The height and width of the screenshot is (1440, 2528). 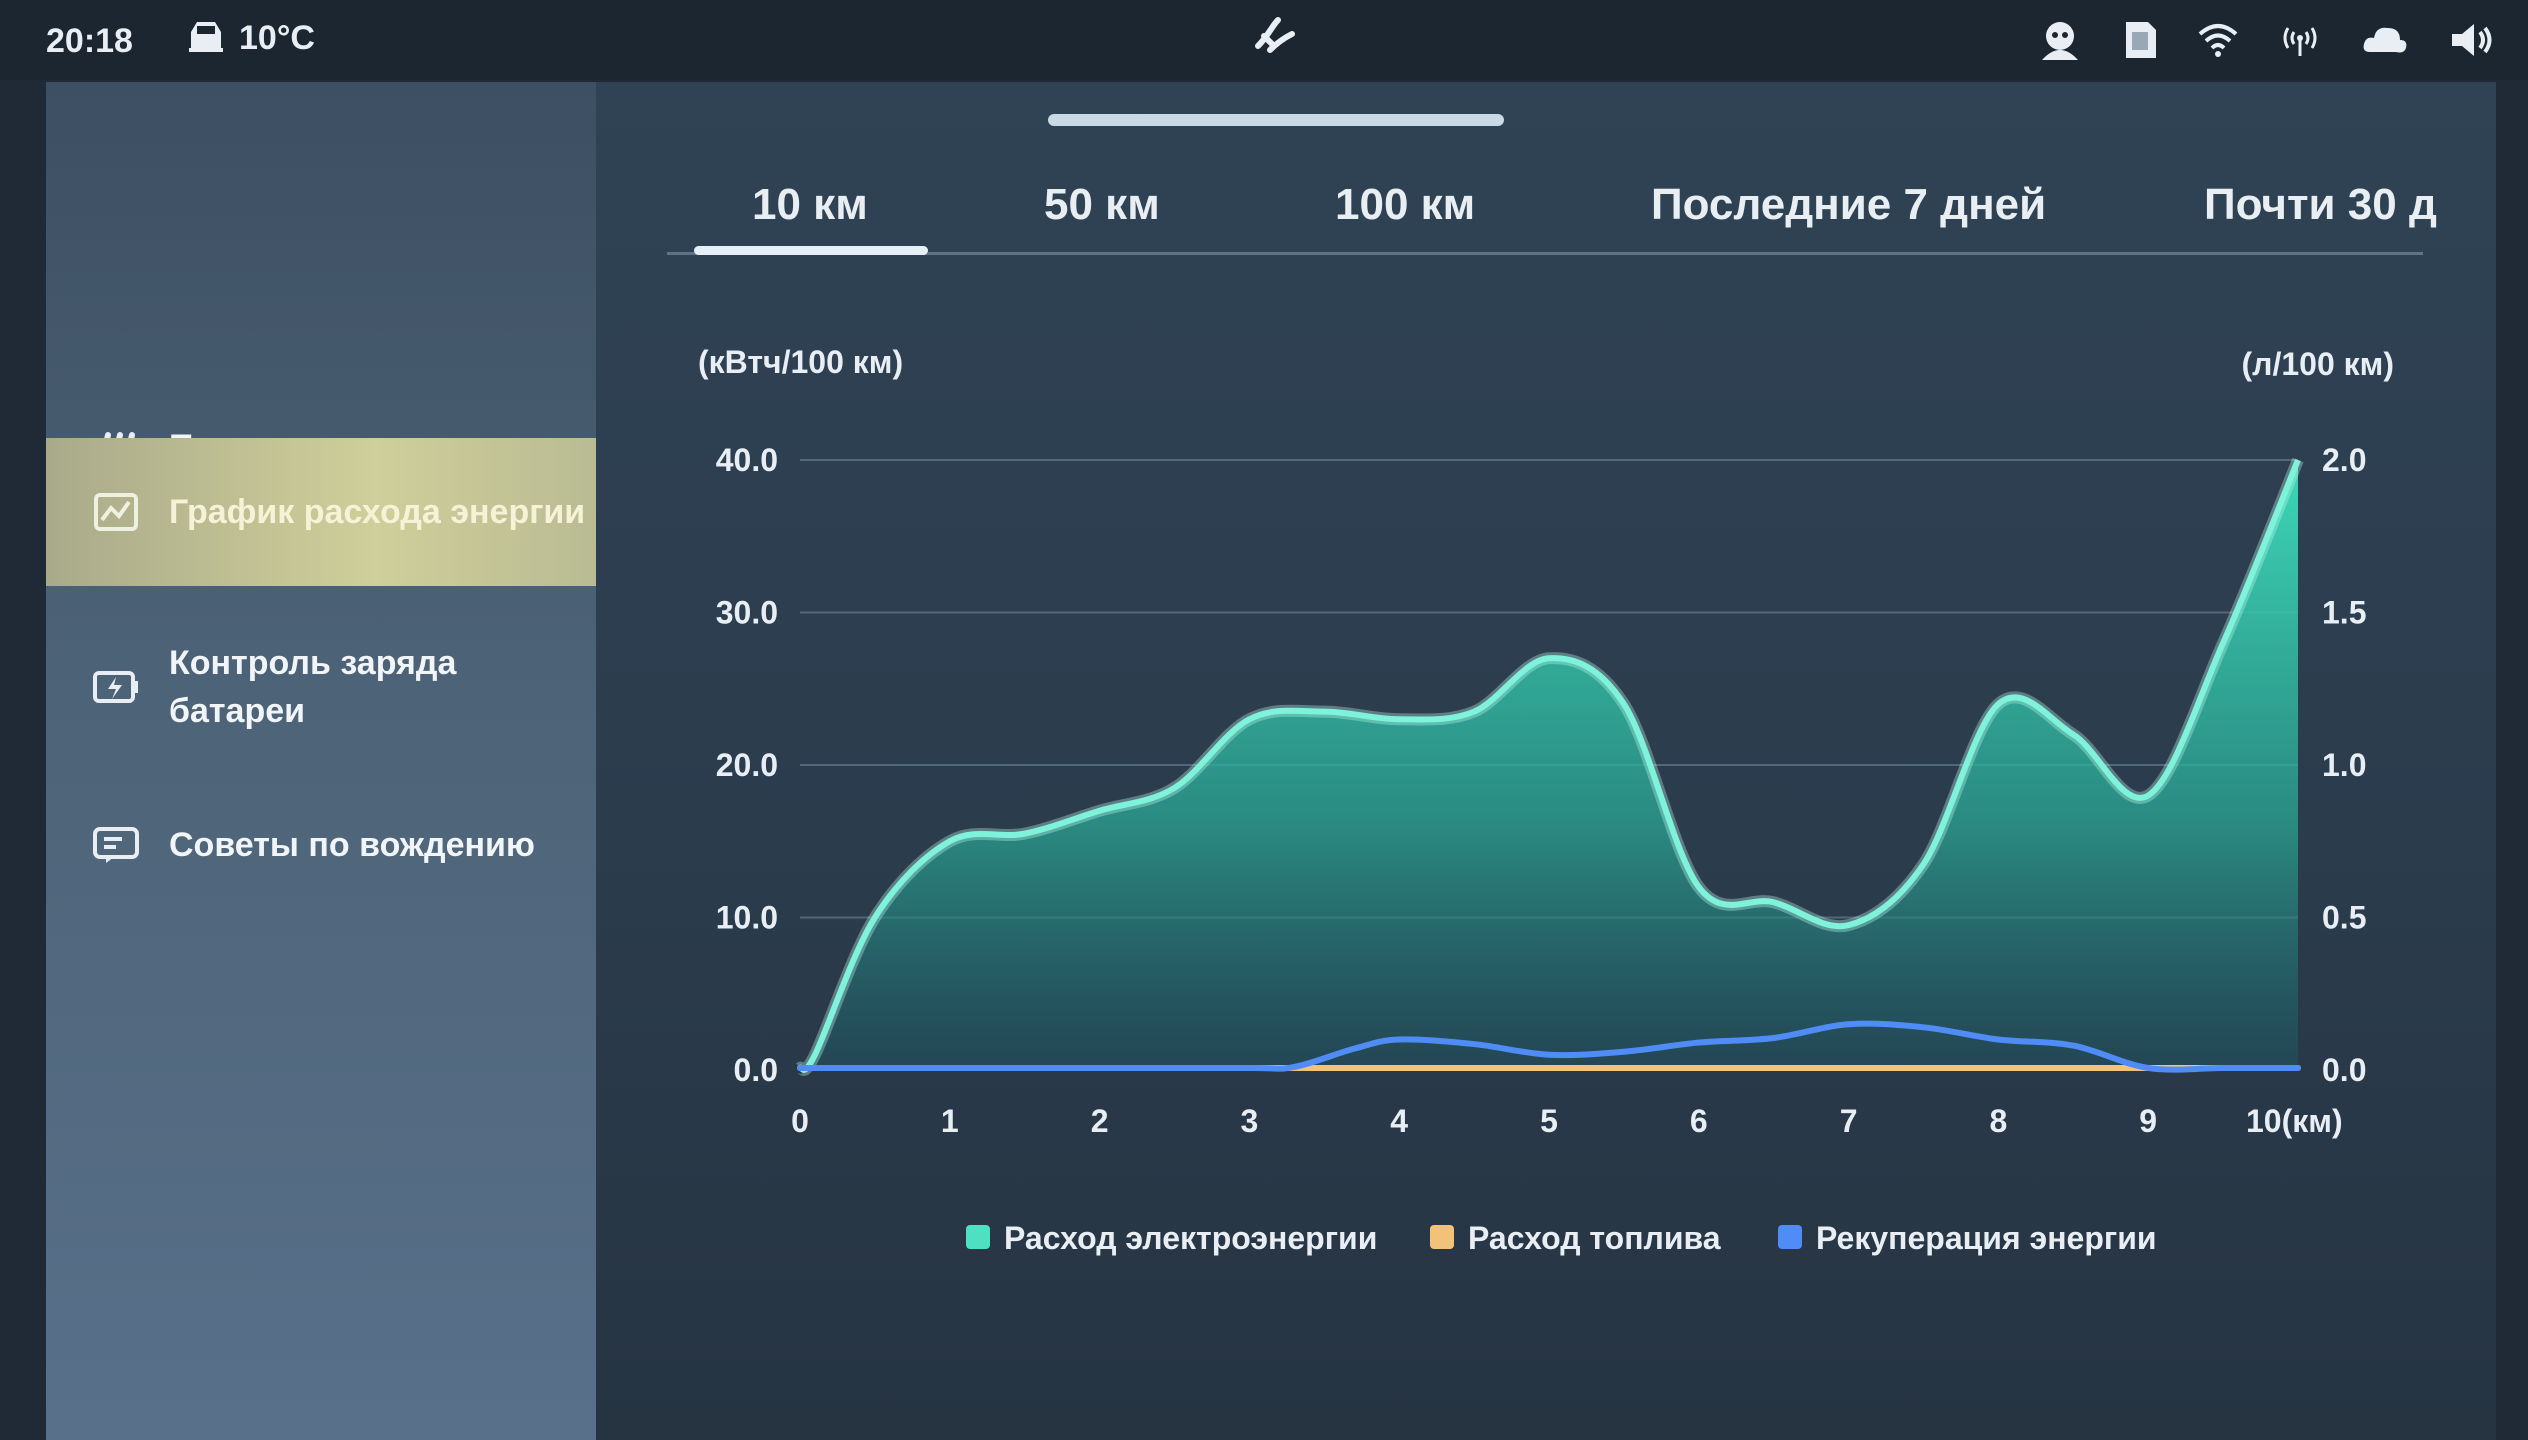 I want to click on legend-swatch-series-electric, so click(x=978, y=1237).